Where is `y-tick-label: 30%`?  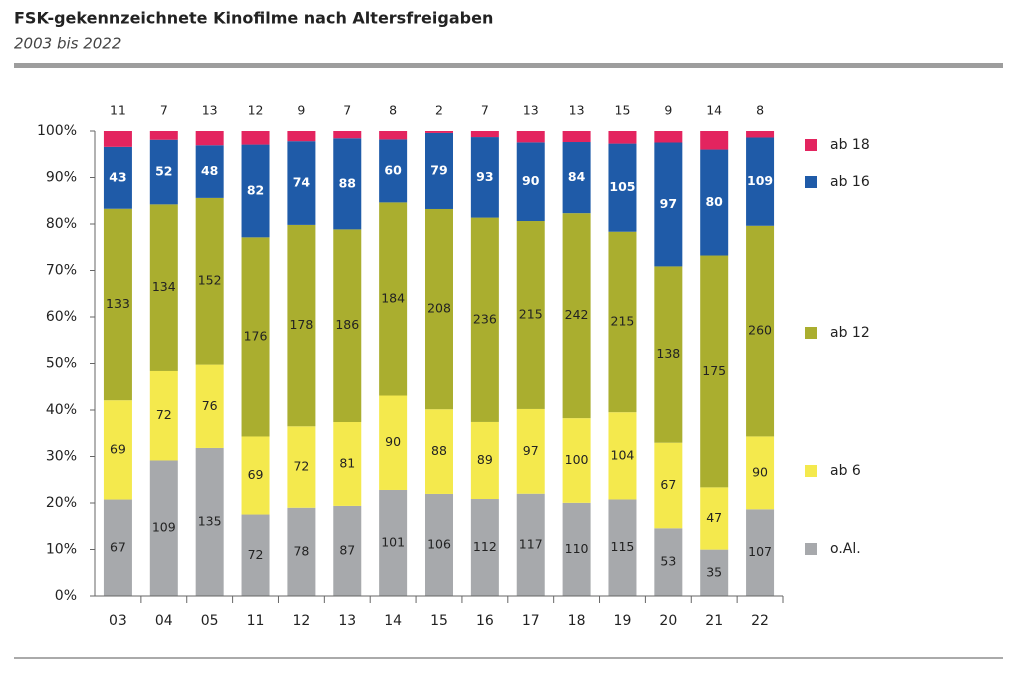 y-tick-label: 30% is located at coordinates (61, 457).